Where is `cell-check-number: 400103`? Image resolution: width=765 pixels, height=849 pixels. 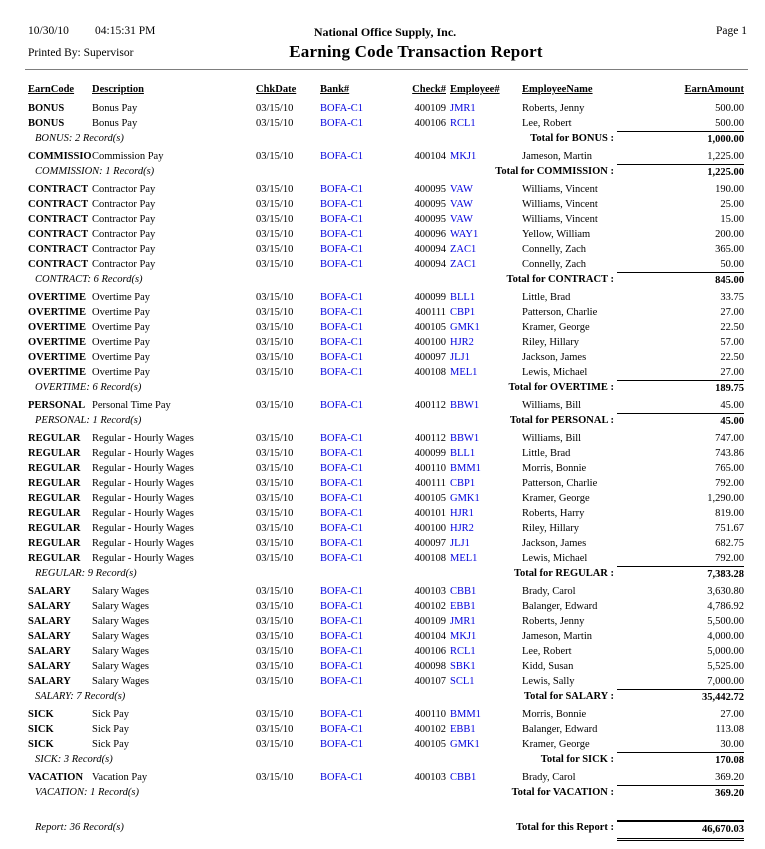
cell-check-number: 400103 is located at coordinates (430, 777).